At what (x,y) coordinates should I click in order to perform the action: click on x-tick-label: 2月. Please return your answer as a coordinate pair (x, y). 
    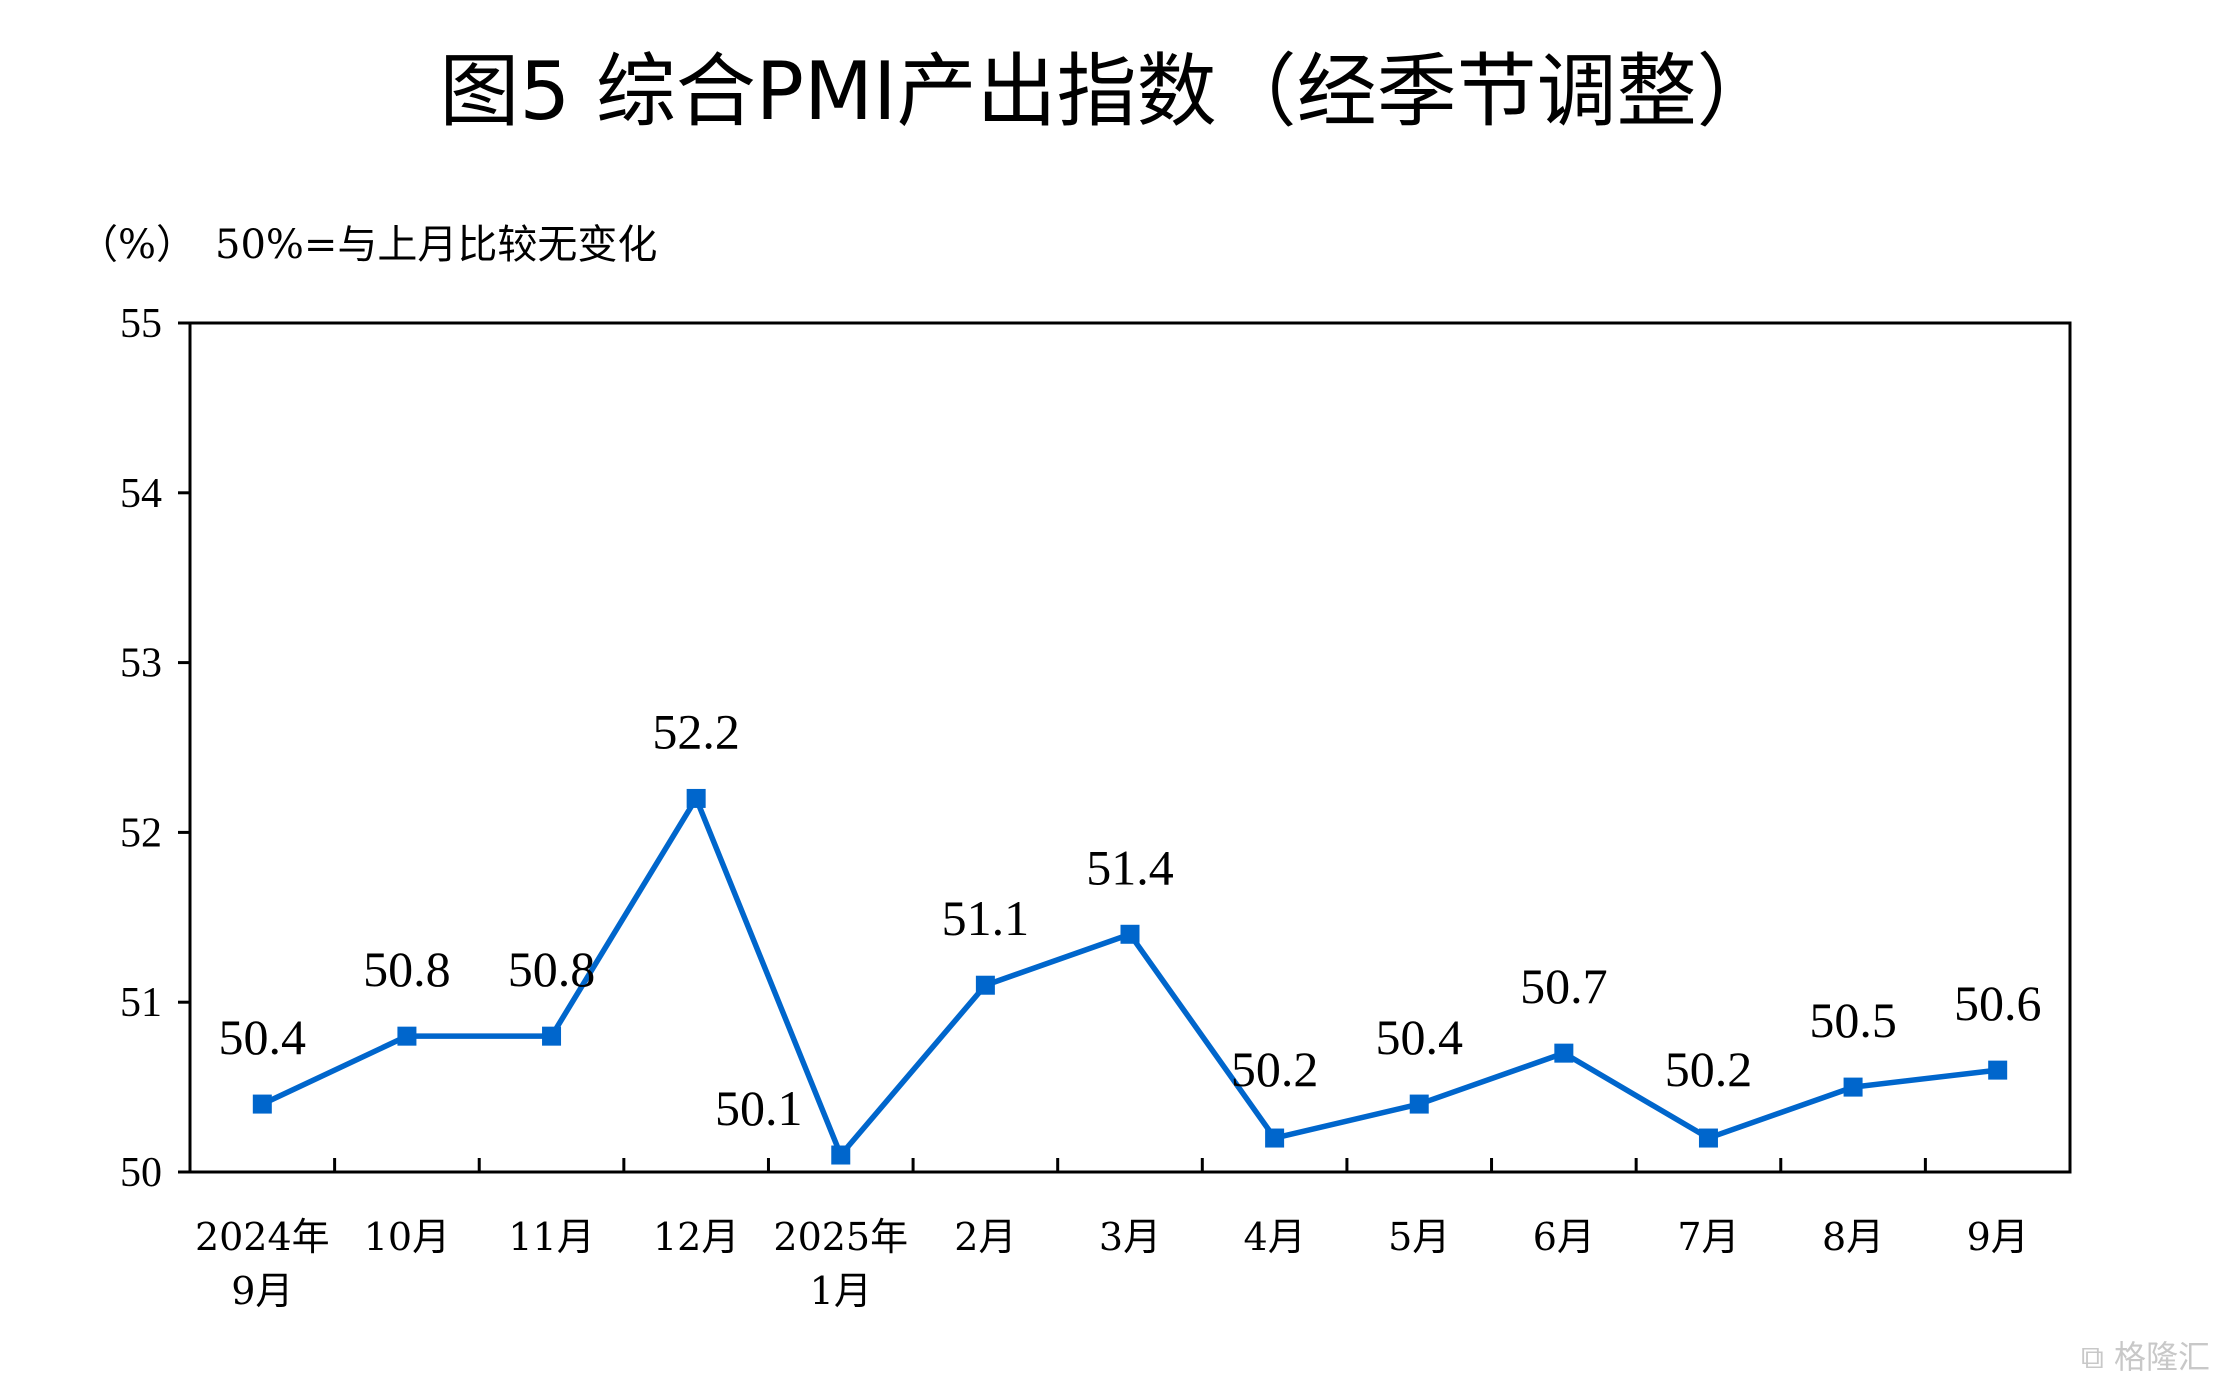
    Looking at the image, I should click on (985, 1237).